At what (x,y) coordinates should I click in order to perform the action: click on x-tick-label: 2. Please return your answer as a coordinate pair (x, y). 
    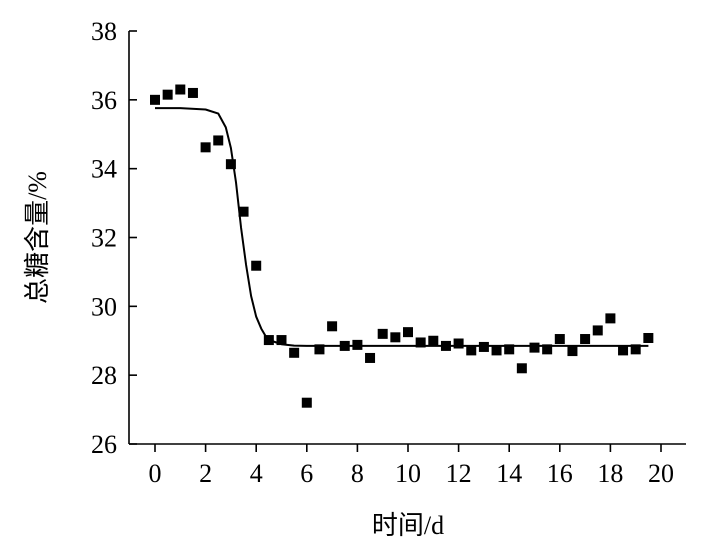
    Looking at the image, I should click on (205, 473).